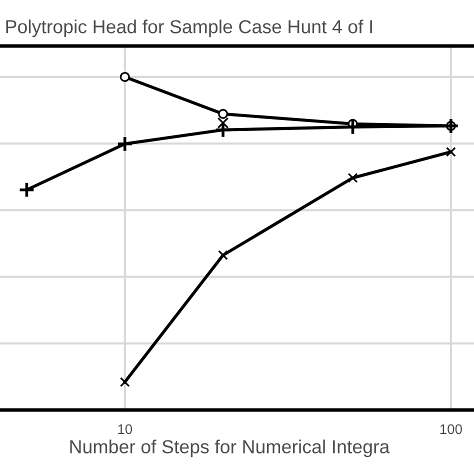 This screenshot has width=474, height=474. Describe the element at coordinates (189, 29) in the screenshot. I see `chart-title: Polytropic Head for Sample Case Hunt 4 of I` at that location.